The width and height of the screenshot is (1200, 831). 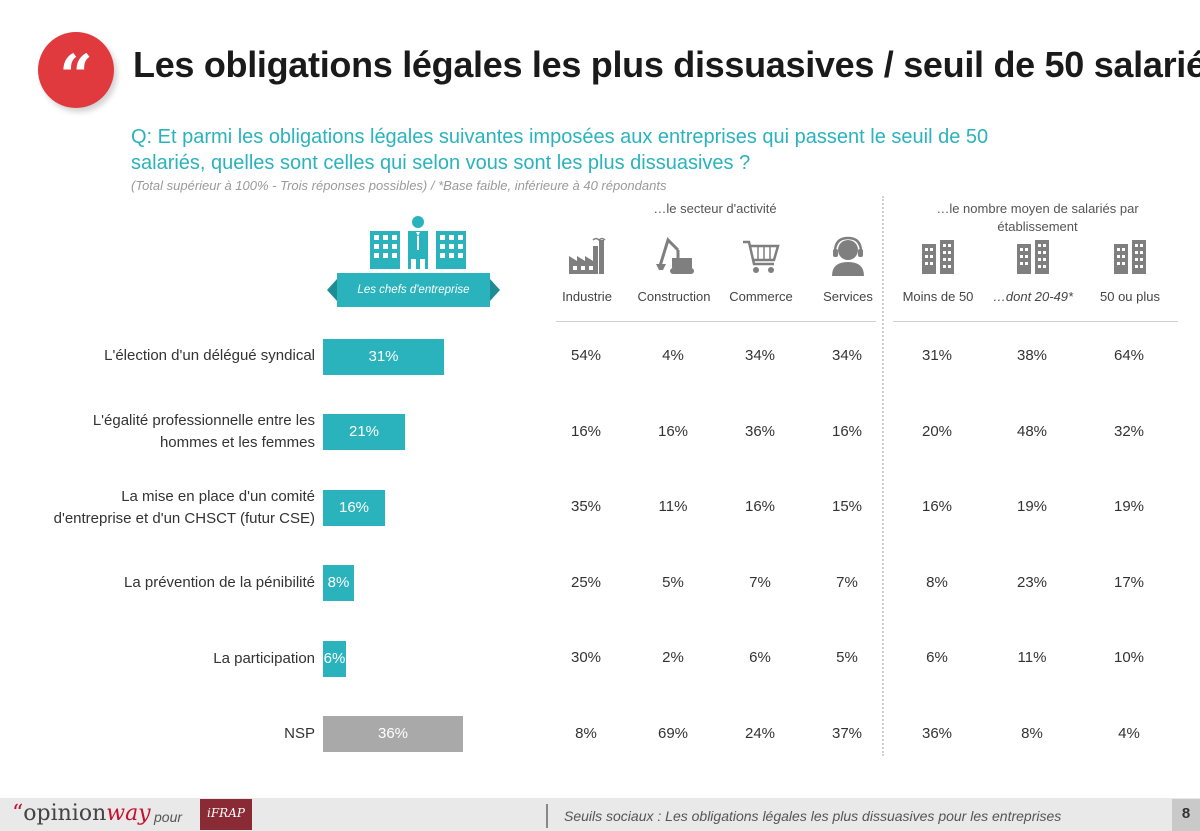 What do you see at coordinates (413, 290) in the screenshot?
I see `respondent-banner: Les chefs d'entreprise` at bounding box center [413, 290].